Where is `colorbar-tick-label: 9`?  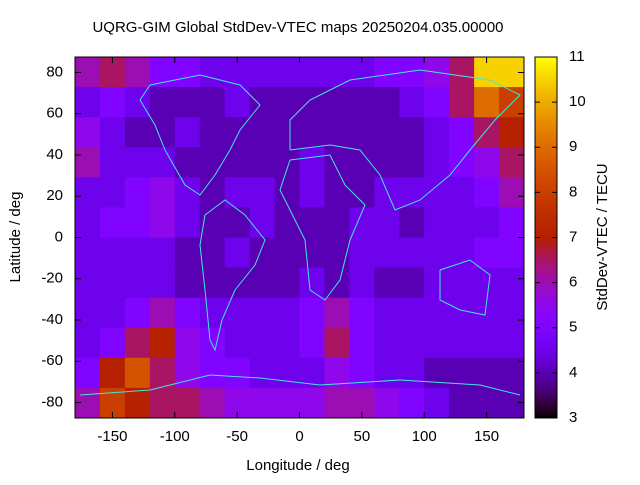 colorbar-tick-label: 9 is located at coordinates (573, 146).